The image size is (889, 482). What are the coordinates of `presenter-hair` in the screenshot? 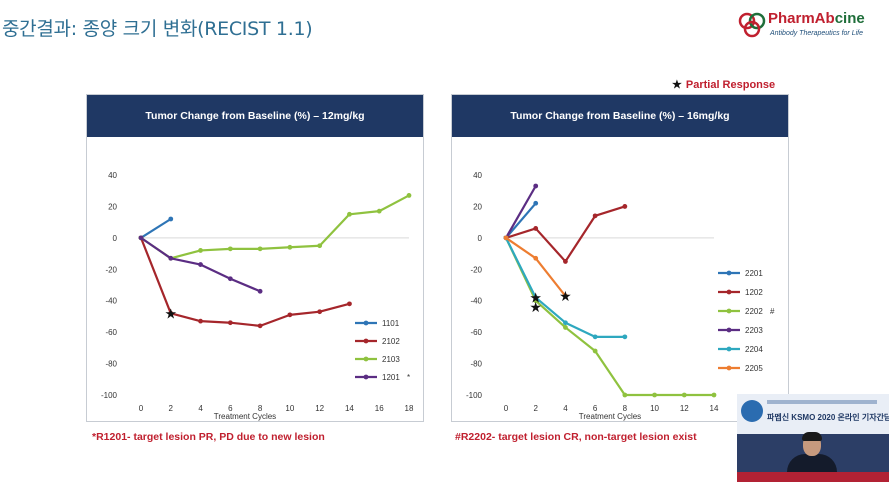 It's located at (812, 436).